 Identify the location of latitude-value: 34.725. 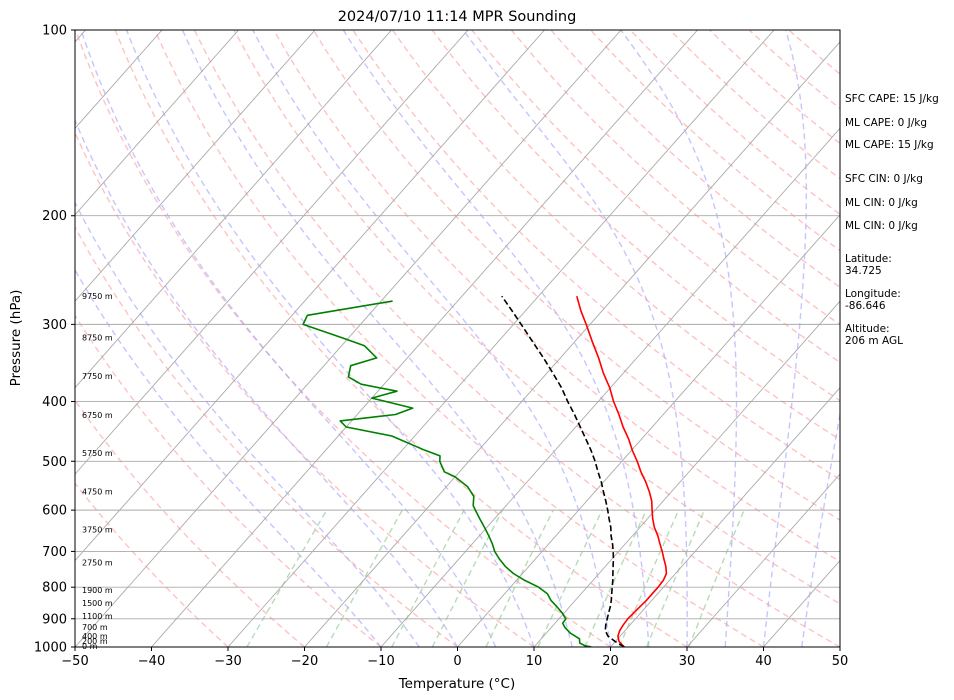
(863, 271).